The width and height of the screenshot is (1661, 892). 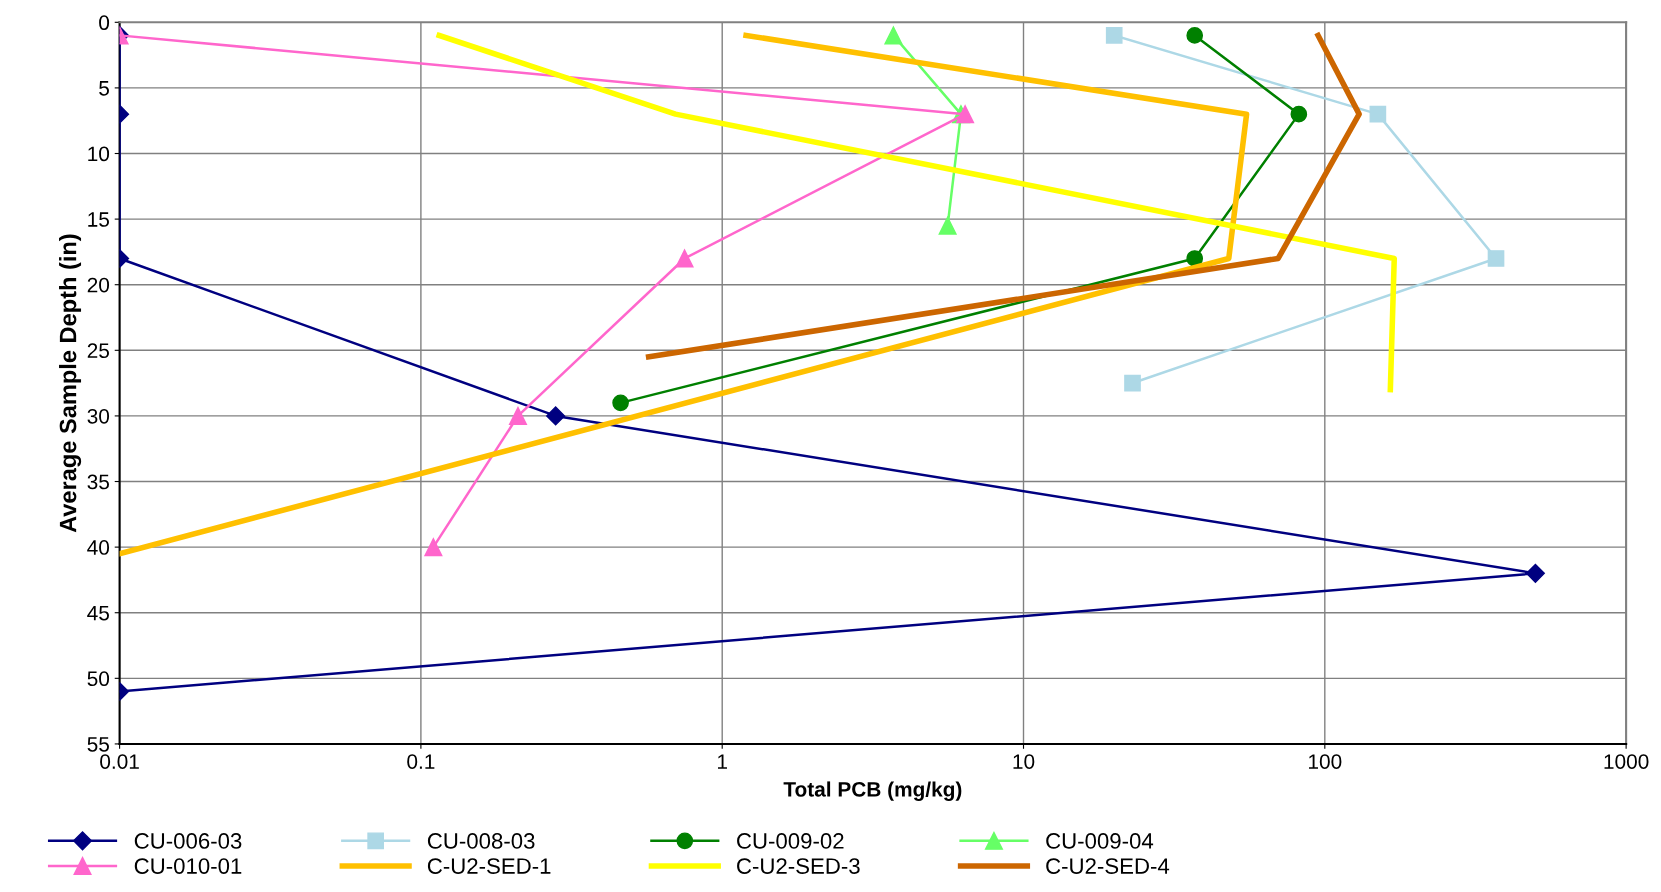 I want to click on x-tick-label: 1, so click(x=722, y=761).